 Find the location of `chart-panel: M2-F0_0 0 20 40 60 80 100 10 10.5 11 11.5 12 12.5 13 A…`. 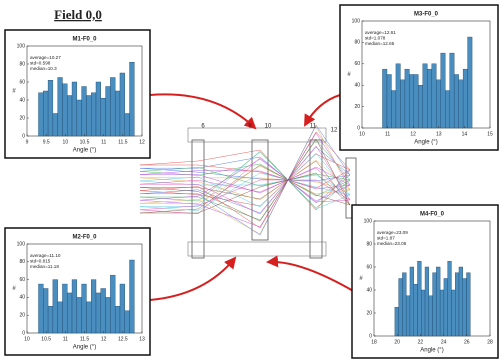

chart-panel: M2-F0_0 0 20 40 60 80 100 10 10.5 11 11.5 12 12.5 13 A… is located at coordinates (77, 291).